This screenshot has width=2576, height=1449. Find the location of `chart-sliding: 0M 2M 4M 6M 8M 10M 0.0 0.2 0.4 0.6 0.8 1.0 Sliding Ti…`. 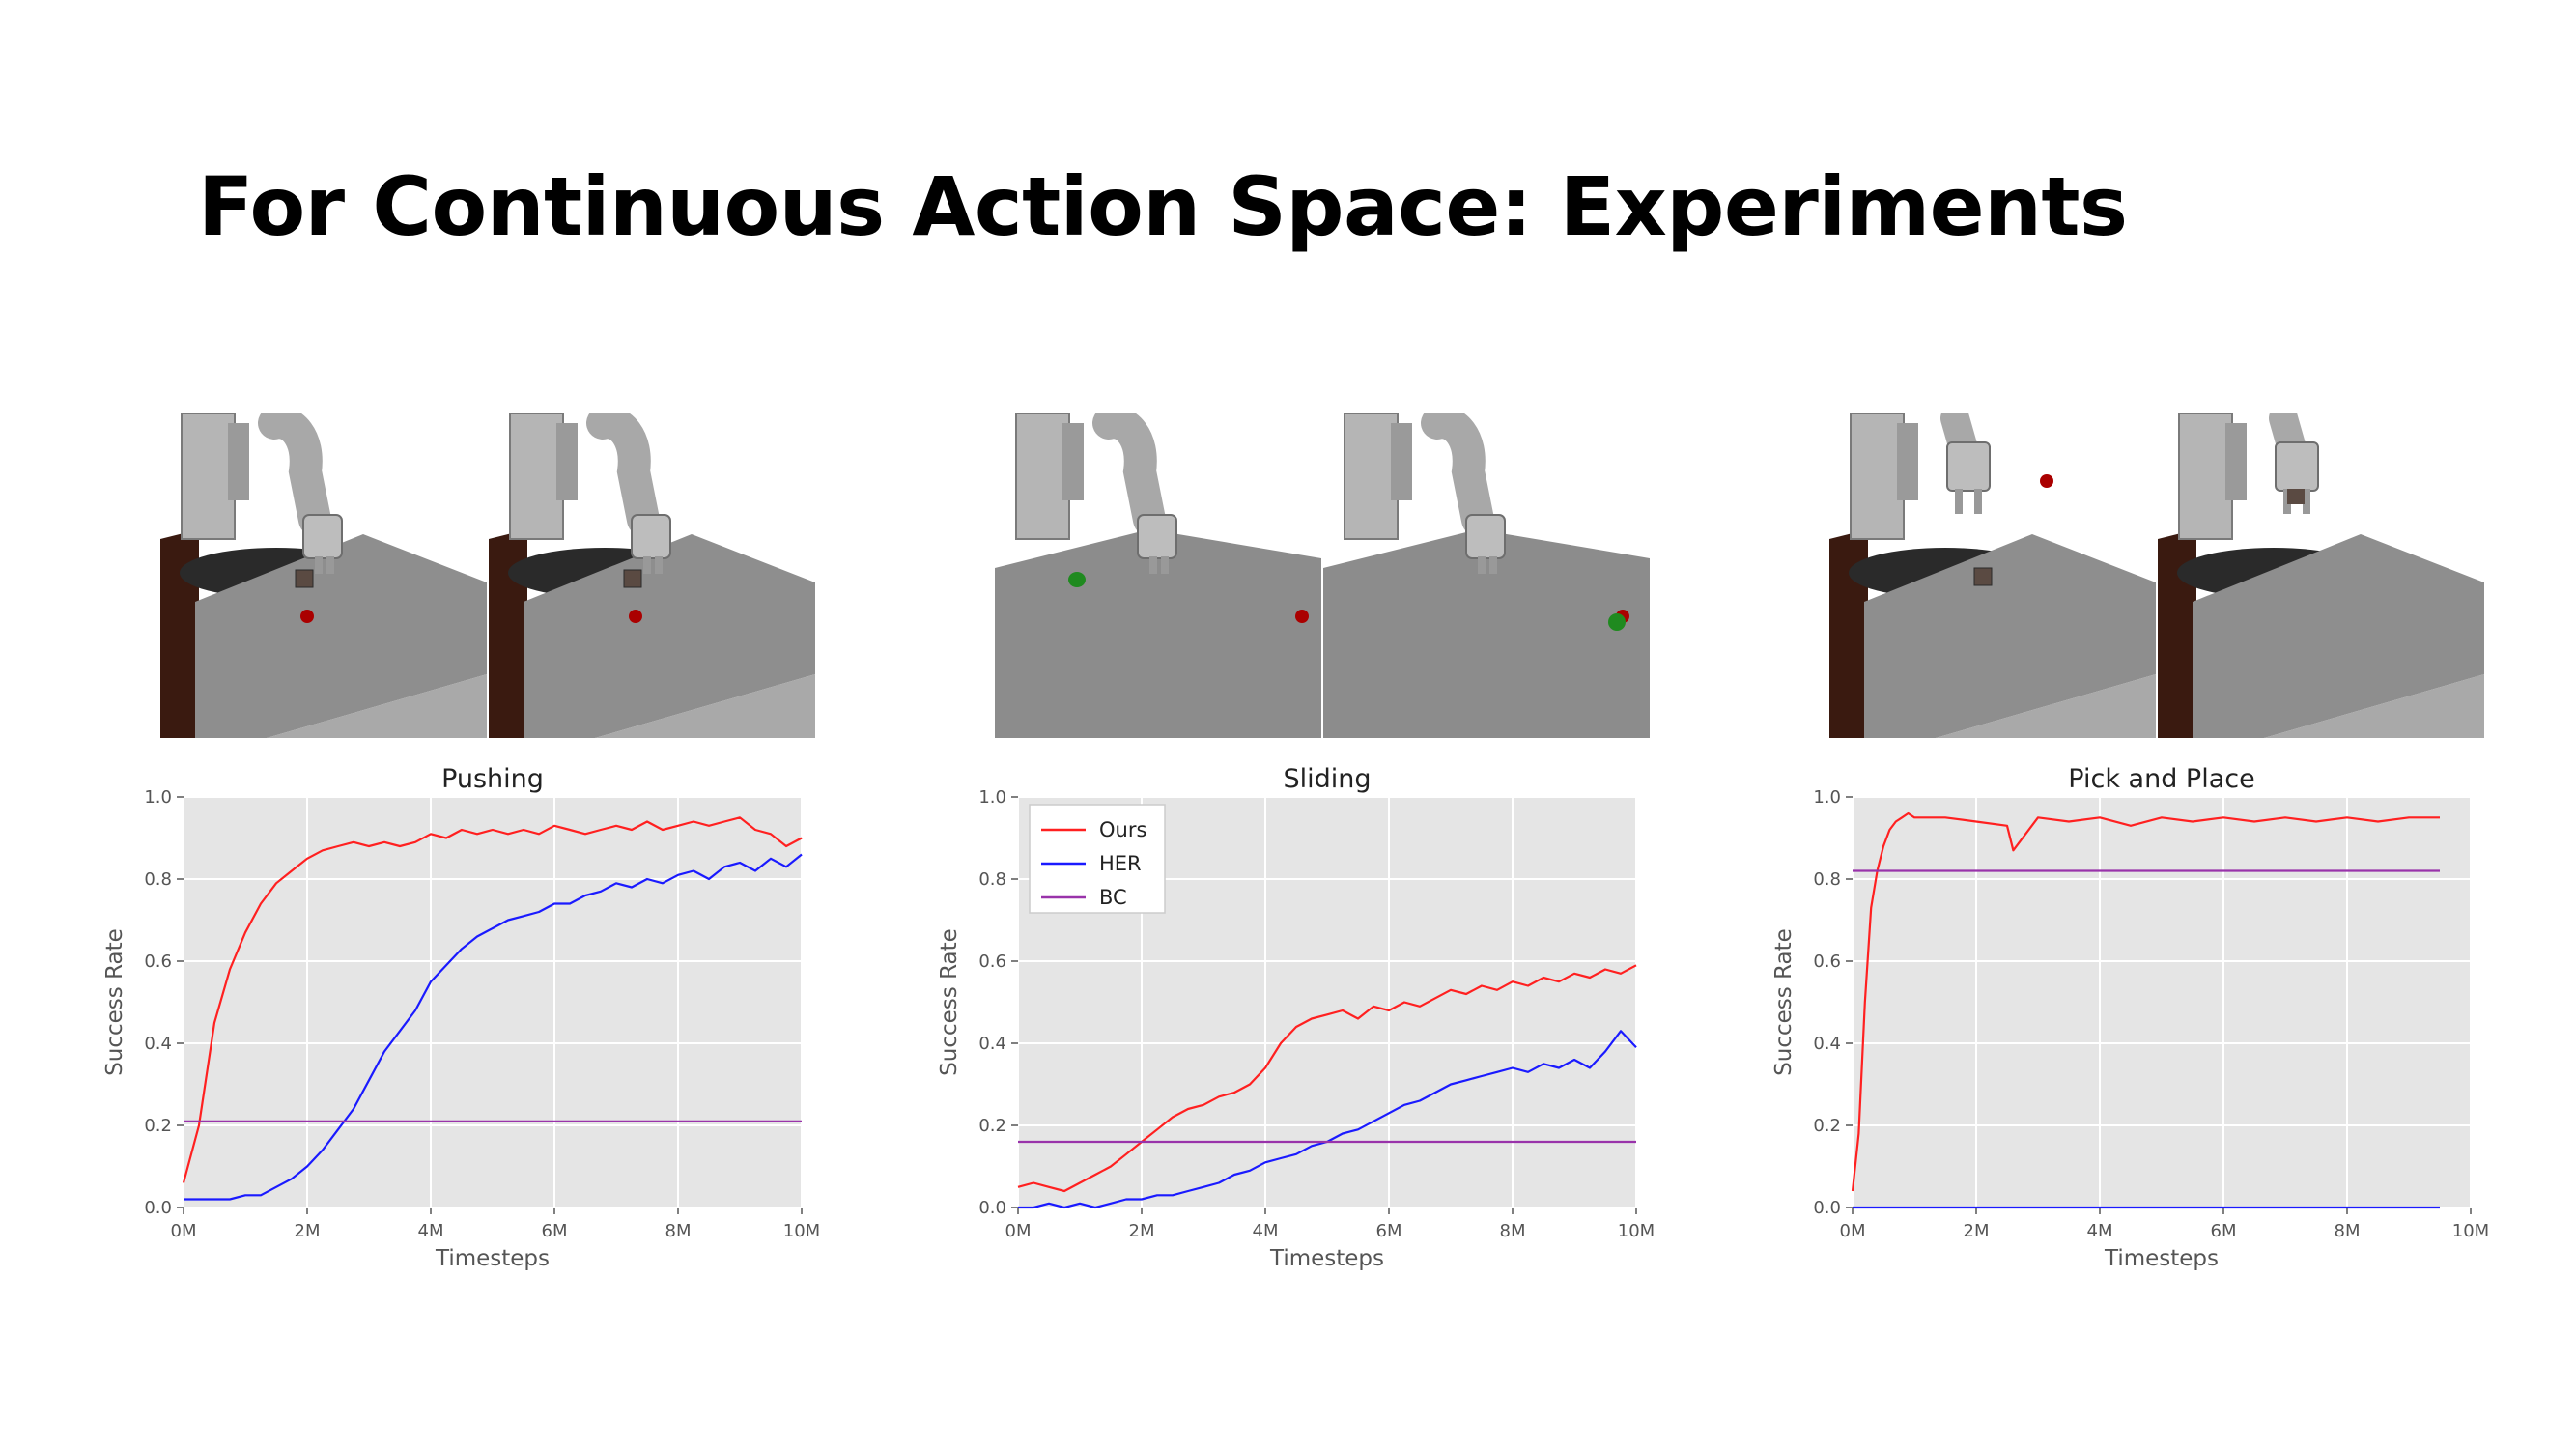

chart-sliding: 0M 2M 4M 6M 8M 10M 0.0 0.2 0.4 0.6 0.8 1.0 Sliding Ti… is located at coordinates (1296, 1018).